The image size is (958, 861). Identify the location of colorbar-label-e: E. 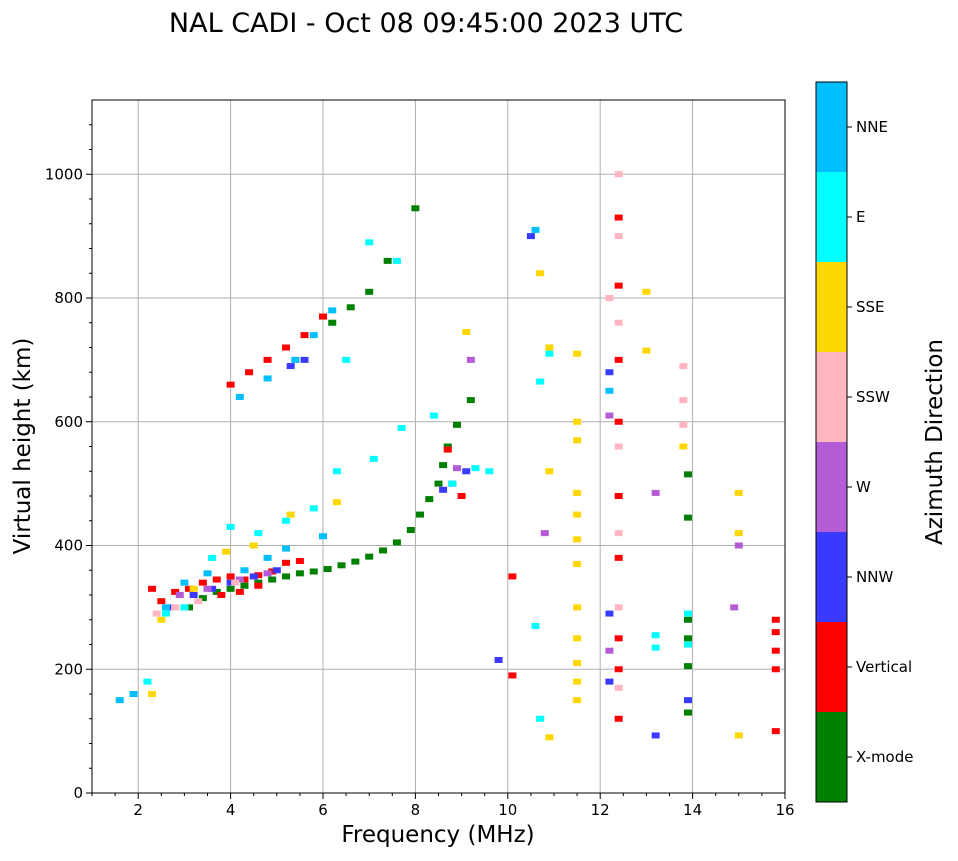
(860, 217).